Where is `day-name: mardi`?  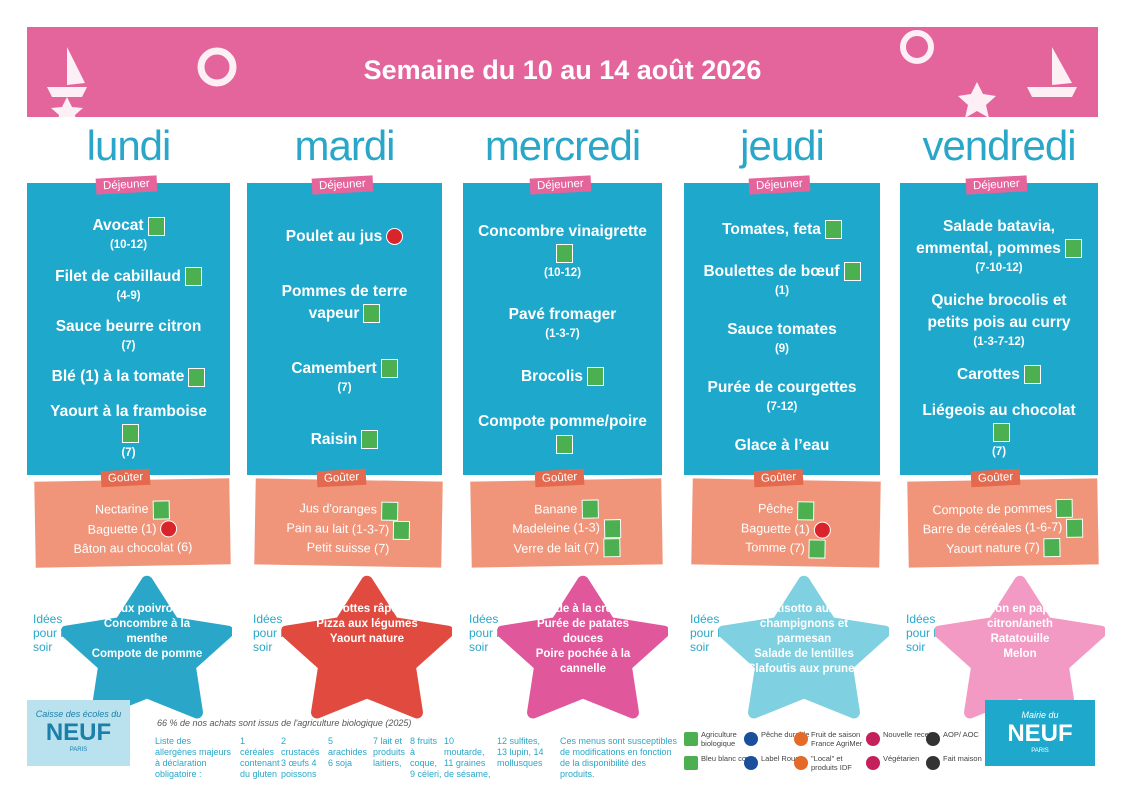 day-name: mardi is located at coordinates (344, 145).